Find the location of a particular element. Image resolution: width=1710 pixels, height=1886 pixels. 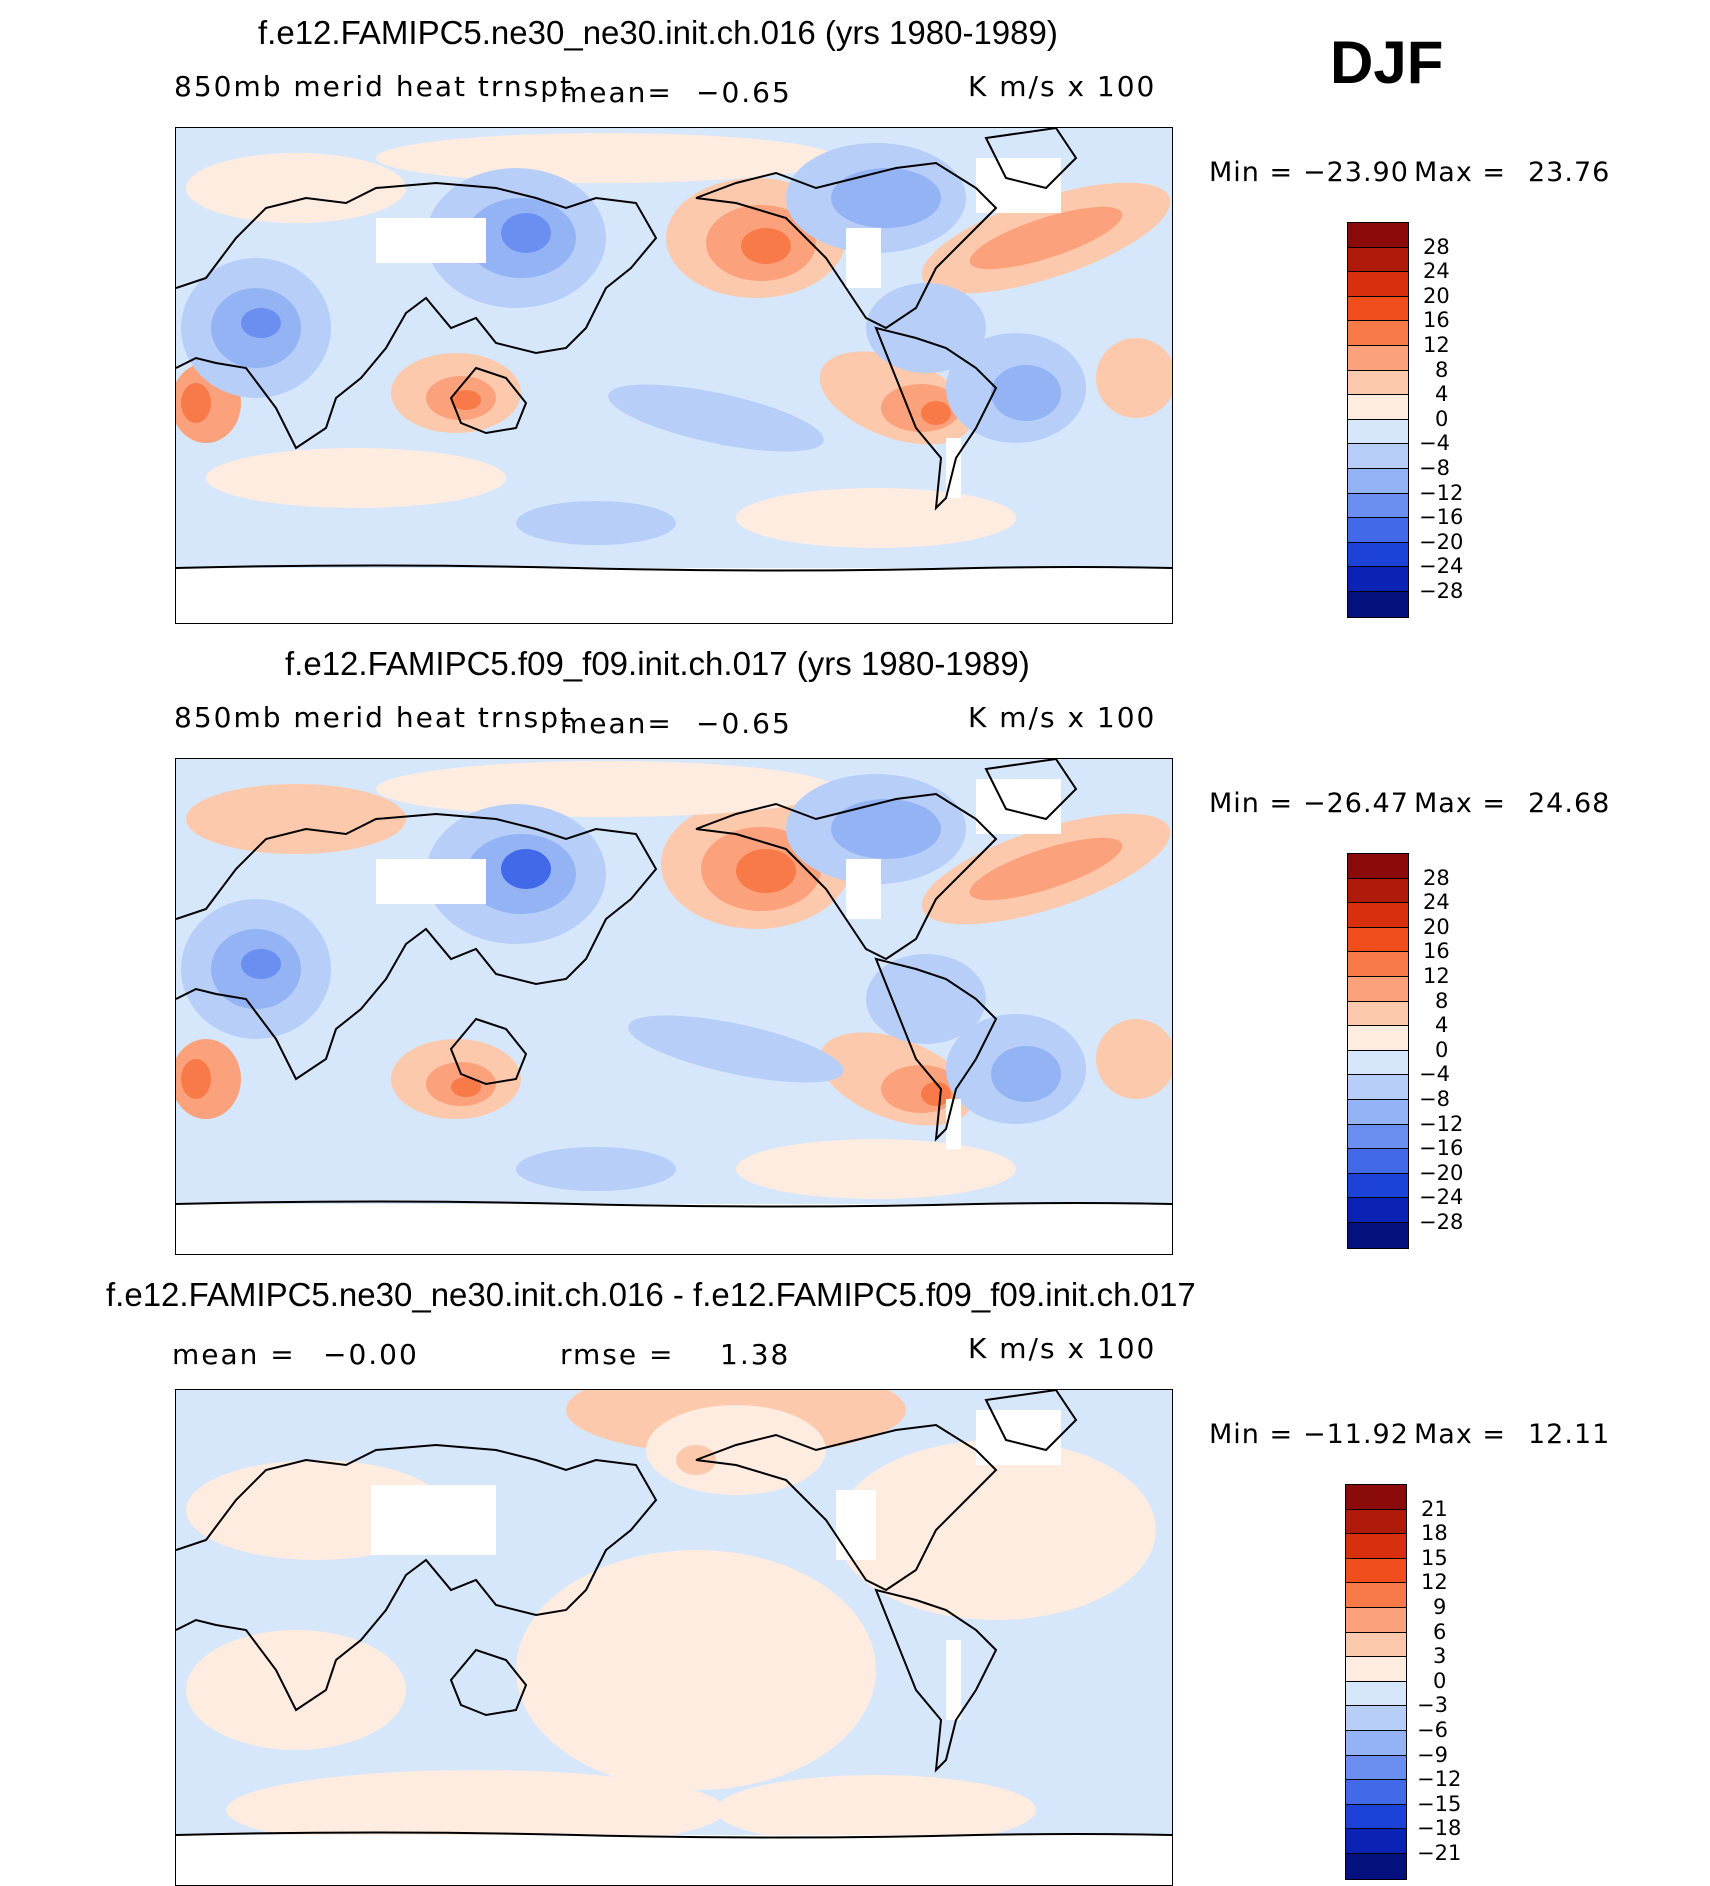

colorbar-tick-label: 28 is located at coordinates (1436, 877).